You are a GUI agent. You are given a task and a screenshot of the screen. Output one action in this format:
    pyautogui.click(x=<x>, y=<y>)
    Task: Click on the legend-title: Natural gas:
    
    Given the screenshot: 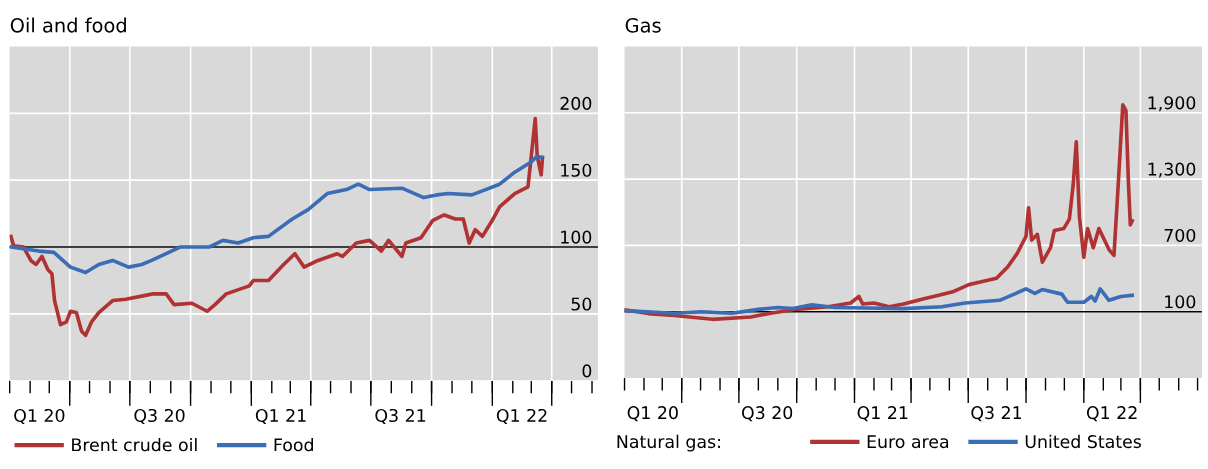 What is the action you would take?
    pyautogui.click(x=668, y=443)
    